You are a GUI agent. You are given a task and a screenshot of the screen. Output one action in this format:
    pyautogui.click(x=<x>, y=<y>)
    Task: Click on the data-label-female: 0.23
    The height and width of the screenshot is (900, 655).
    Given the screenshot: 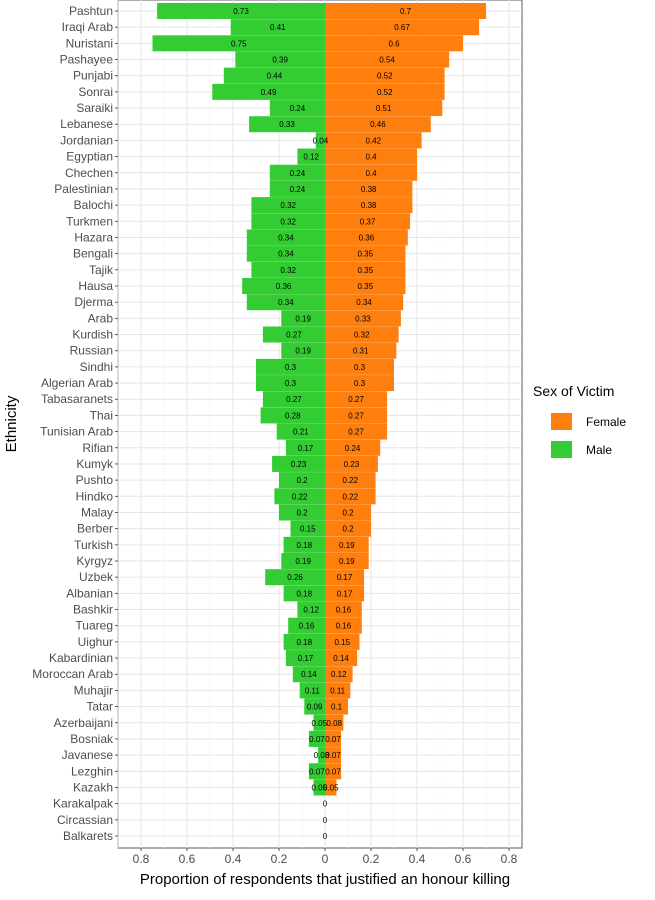 What is the action you would take?
    pyautogui.click(x=352, y=464)
    